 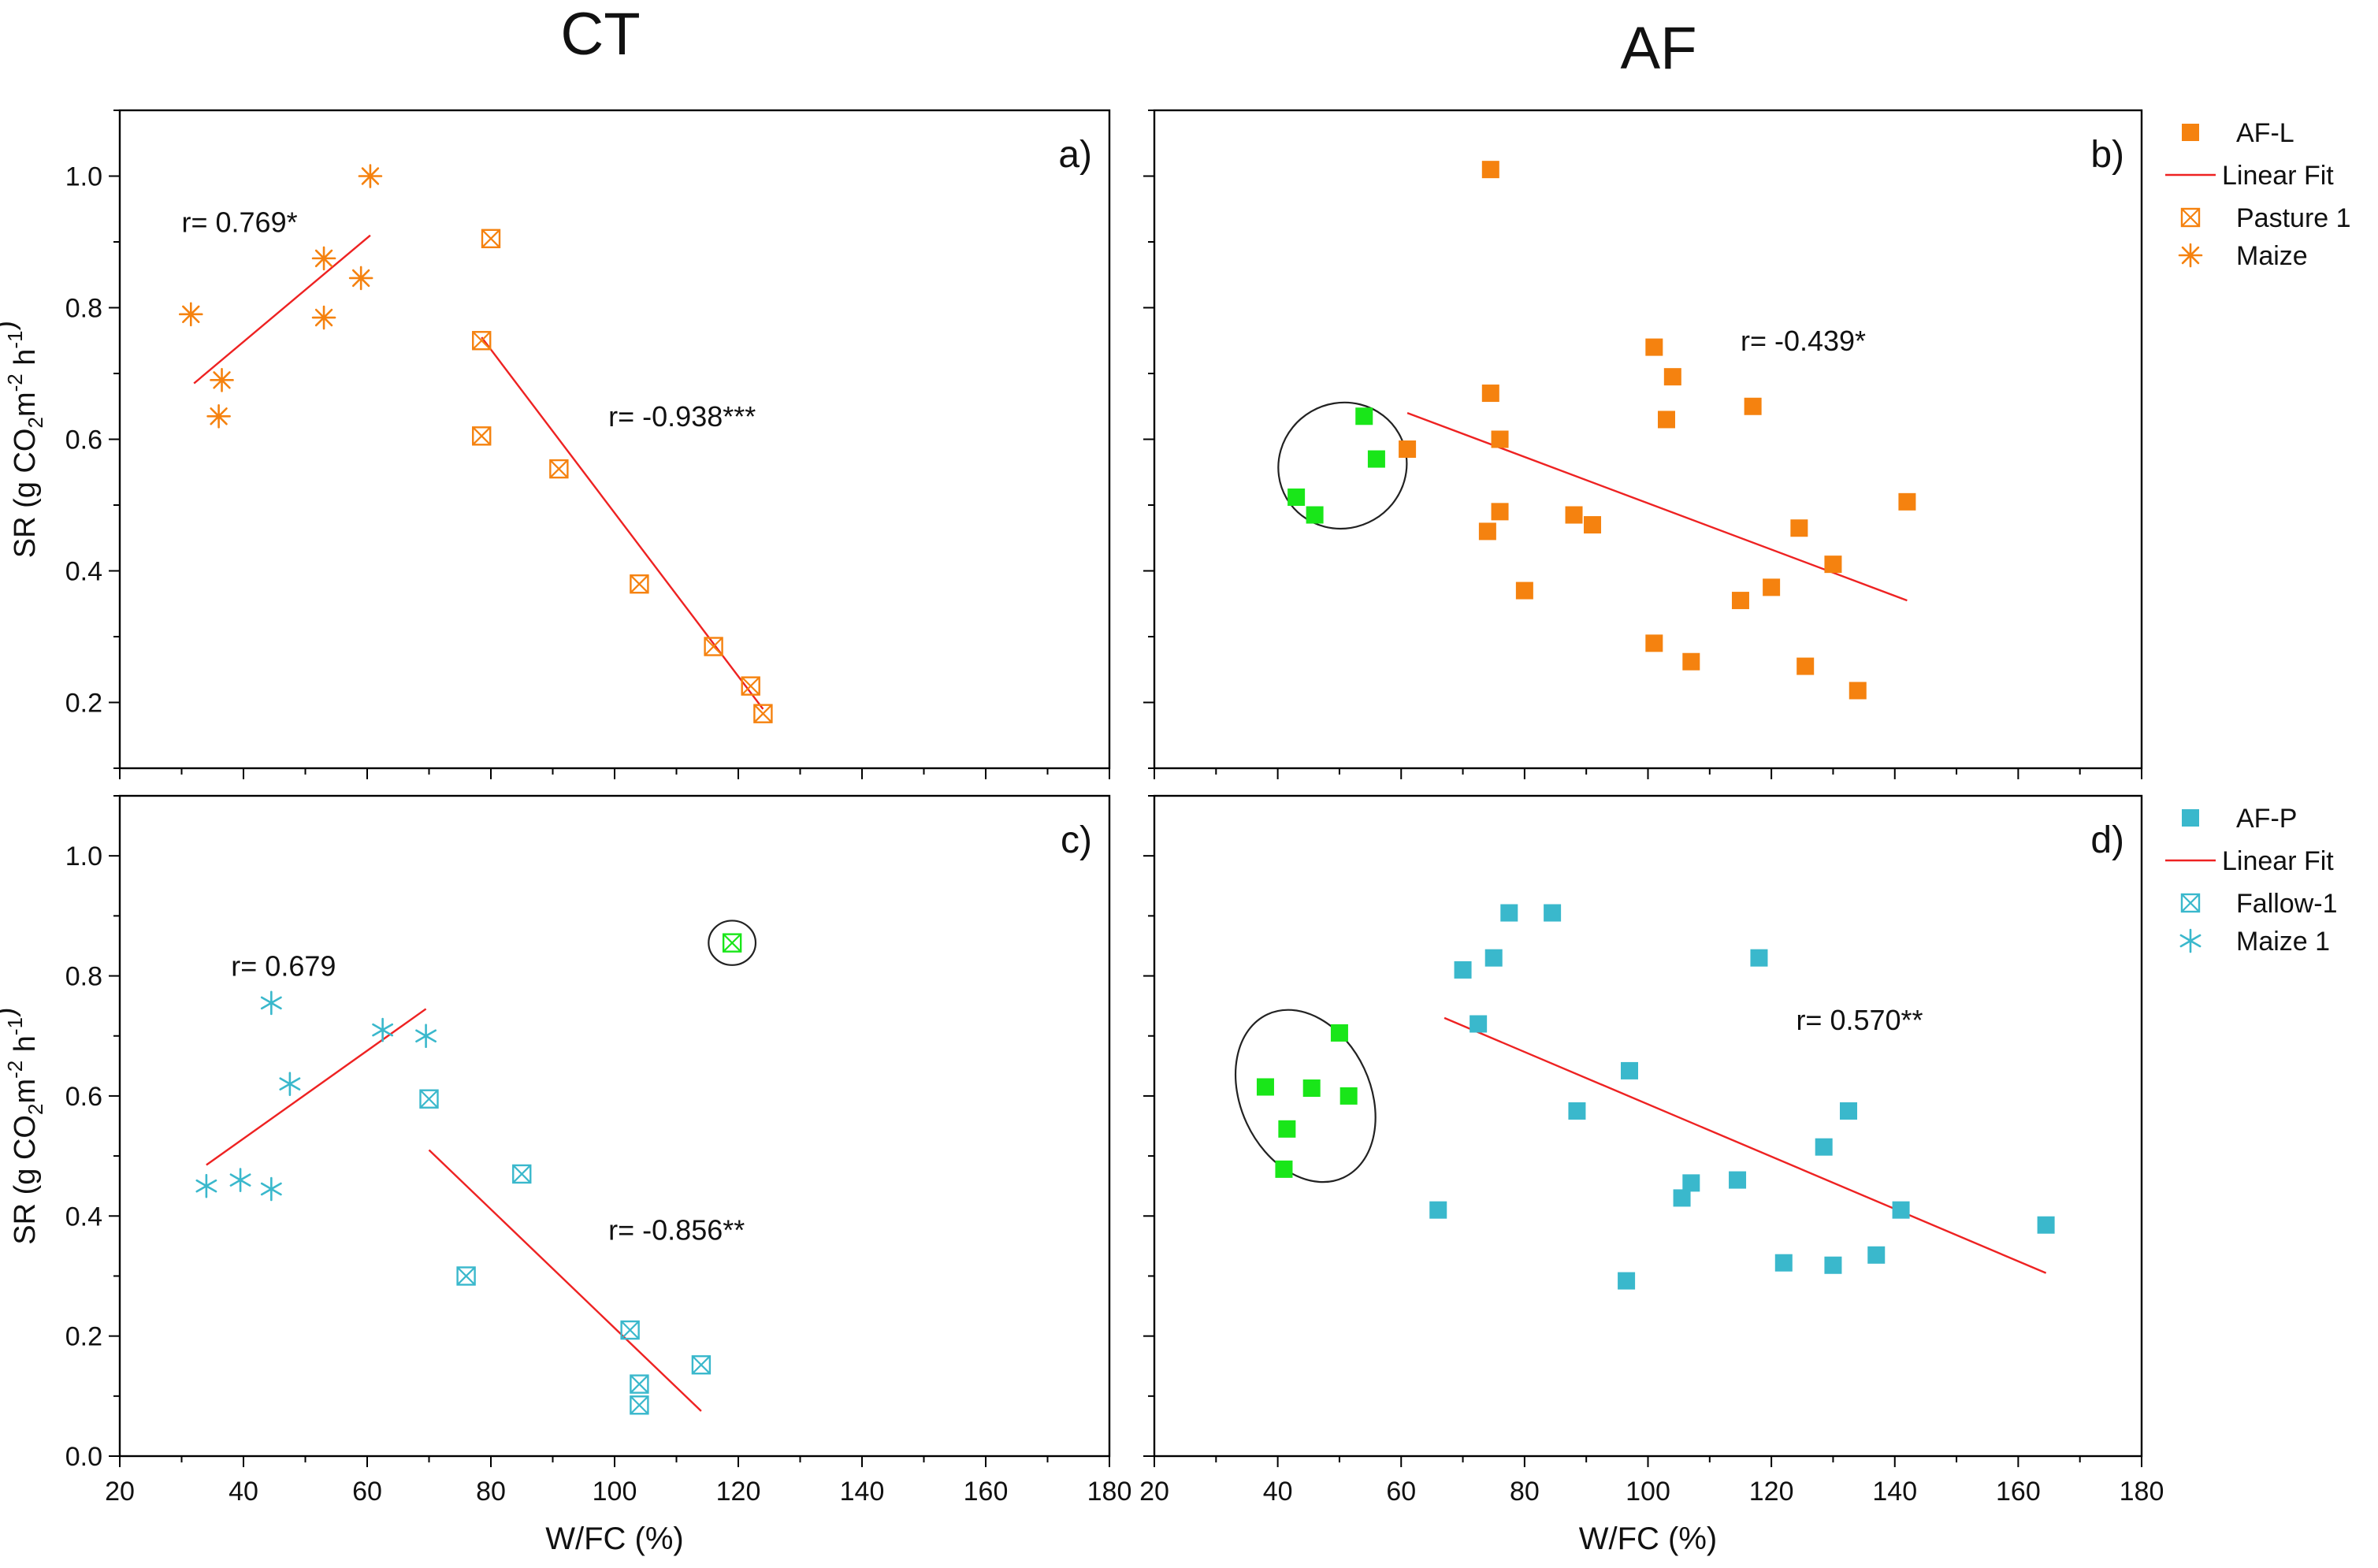 What do you see at coordinates (83, 309) in the screenshot?
I see `y-tick-label: 0.8` at bounding box center [83, 309].